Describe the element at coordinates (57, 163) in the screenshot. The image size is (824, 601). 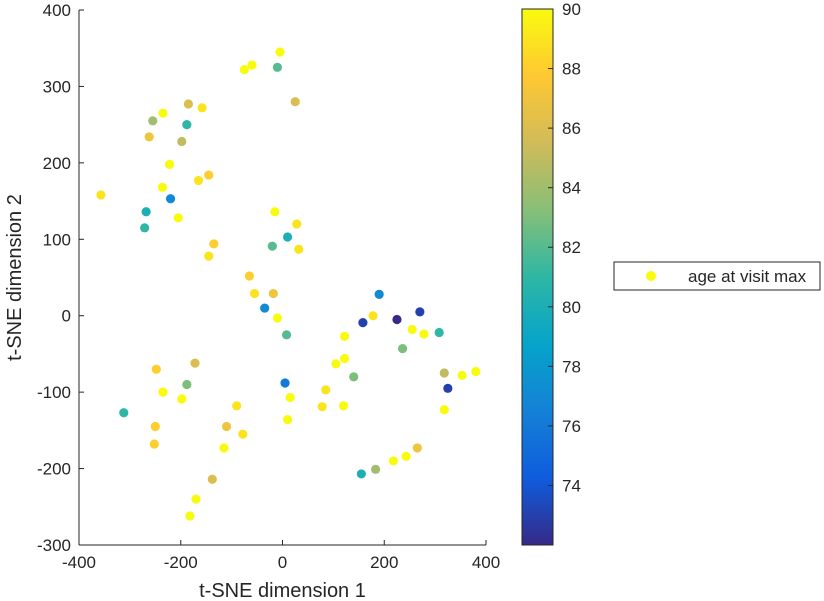
I see `y-tick-label: 200` at that location.